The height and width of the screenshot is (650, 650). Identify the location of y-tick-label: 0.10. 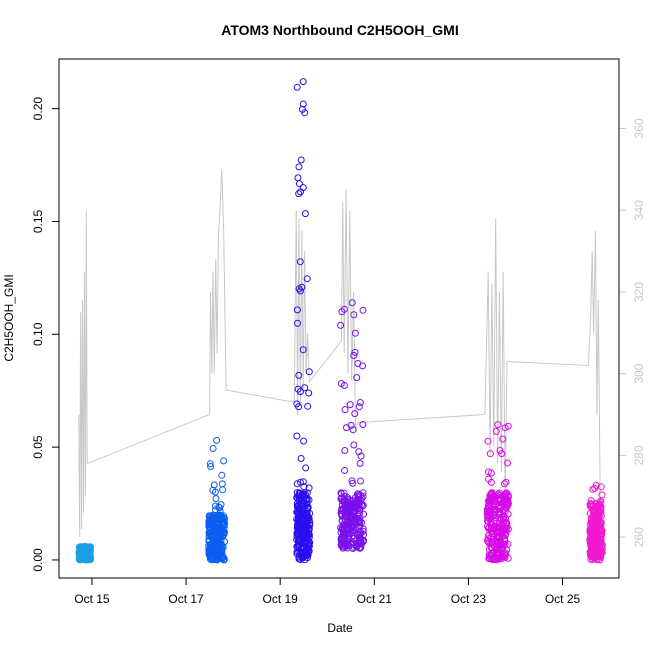
(38, 334).